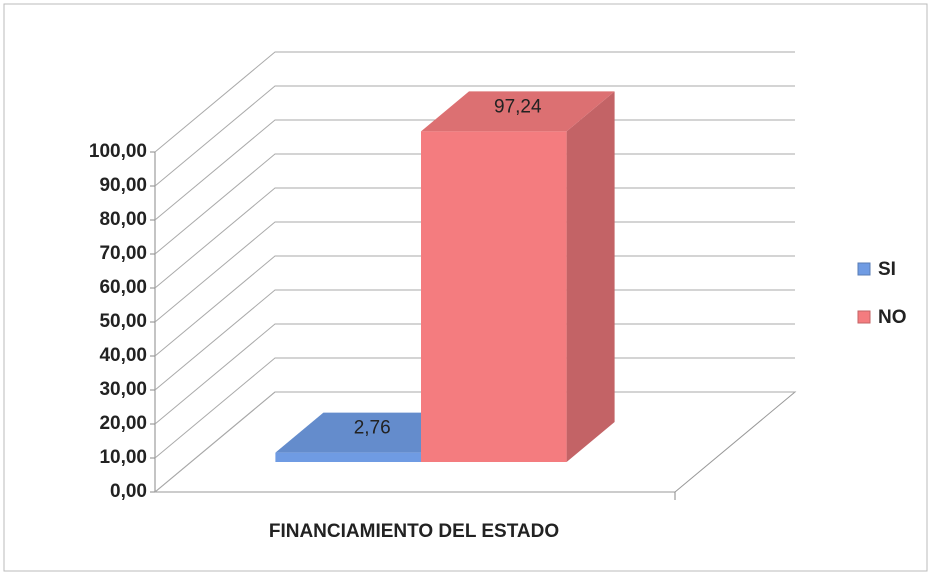 Image resolution: width=931 pixels, height=575 pixels. I want to click on data-label: 2,76, so click(372, 428).